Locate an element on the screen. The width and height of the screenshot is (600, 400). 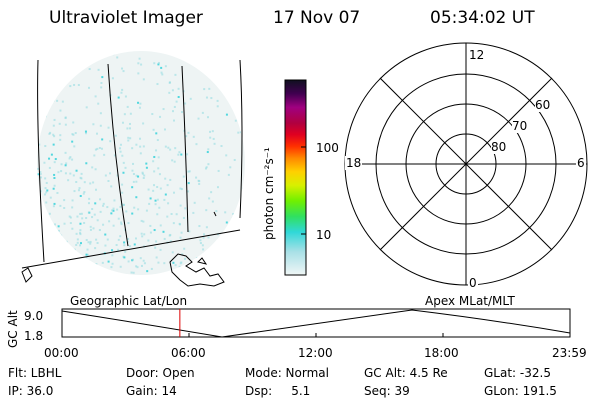
time-tick-label: 23:59 is located at coordinates (569, 353).